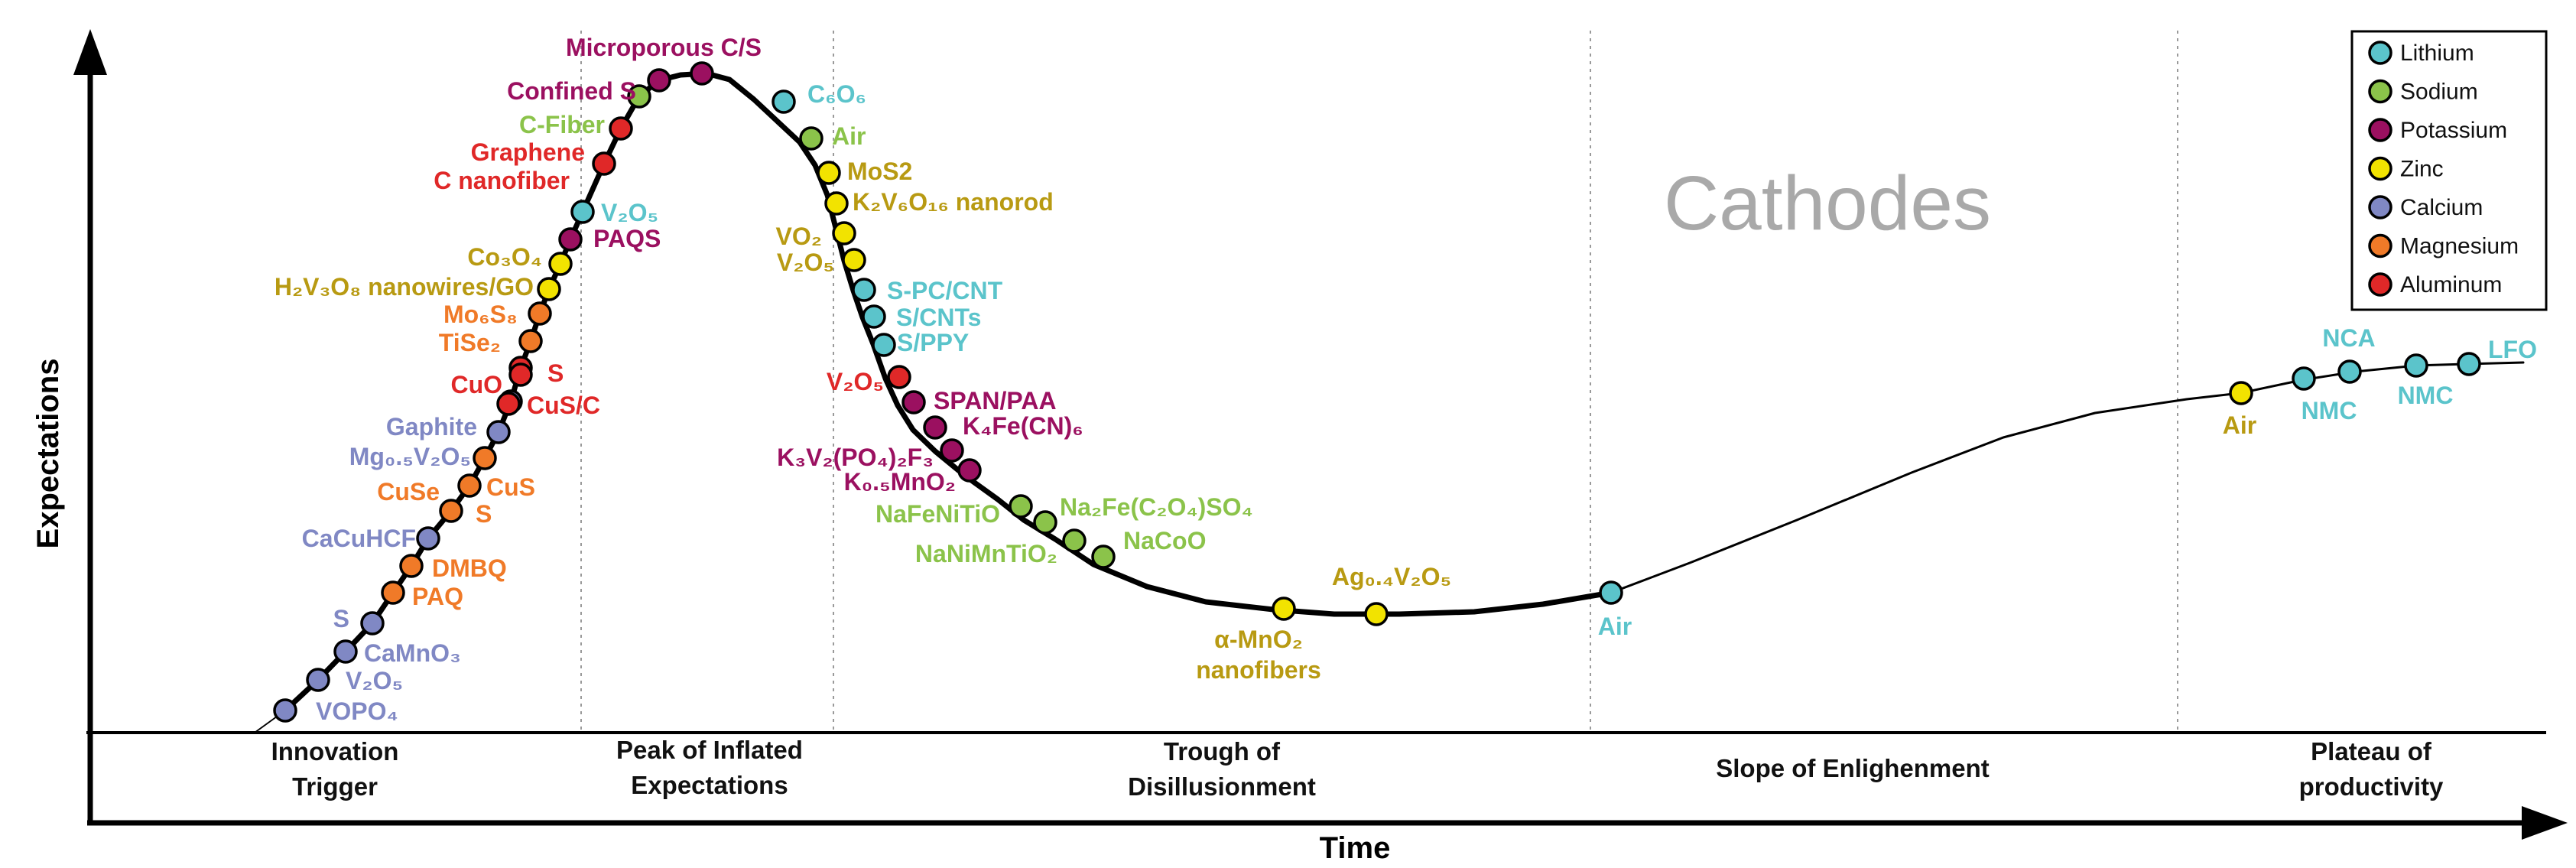  Describe the element at coordinates (357, 711) in the screenshot. I see `cathode-label: VOPO₄` at that location.